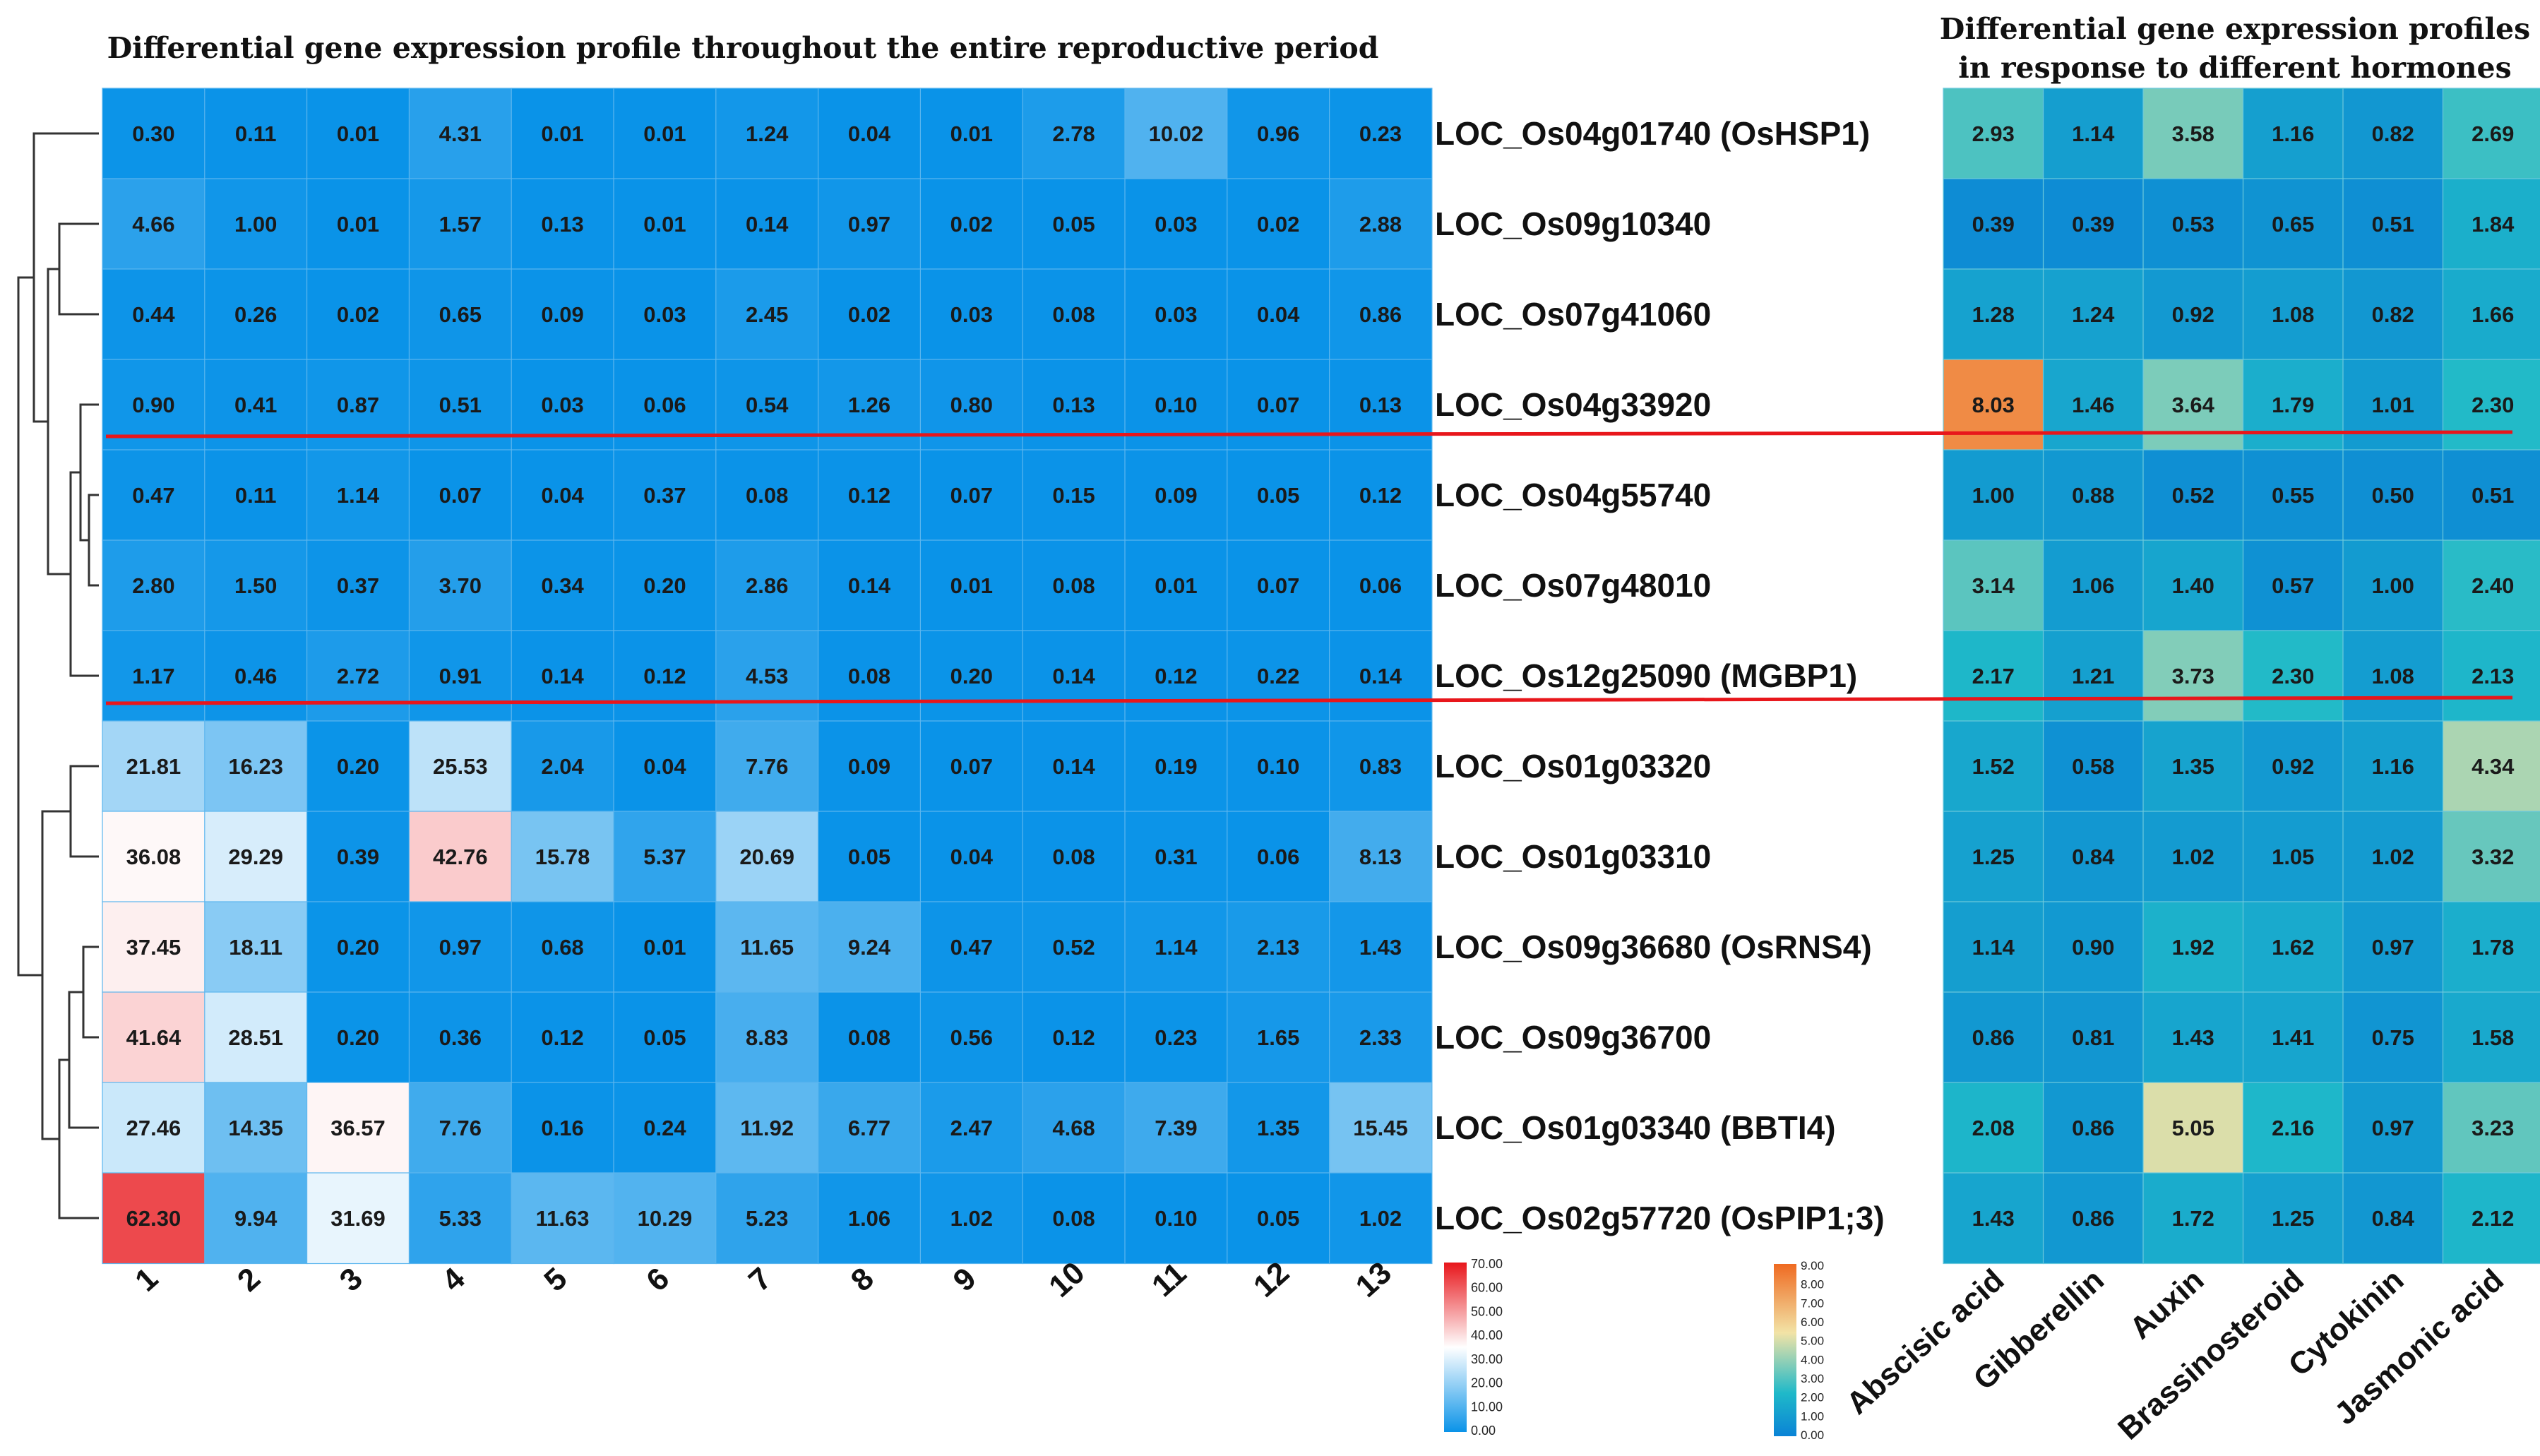 This screenshot has height=1456, width=2540. Describe the element at coordinates (1278, 1128) in the screenshot. I see `left-cell-value: 1.35` at that location.